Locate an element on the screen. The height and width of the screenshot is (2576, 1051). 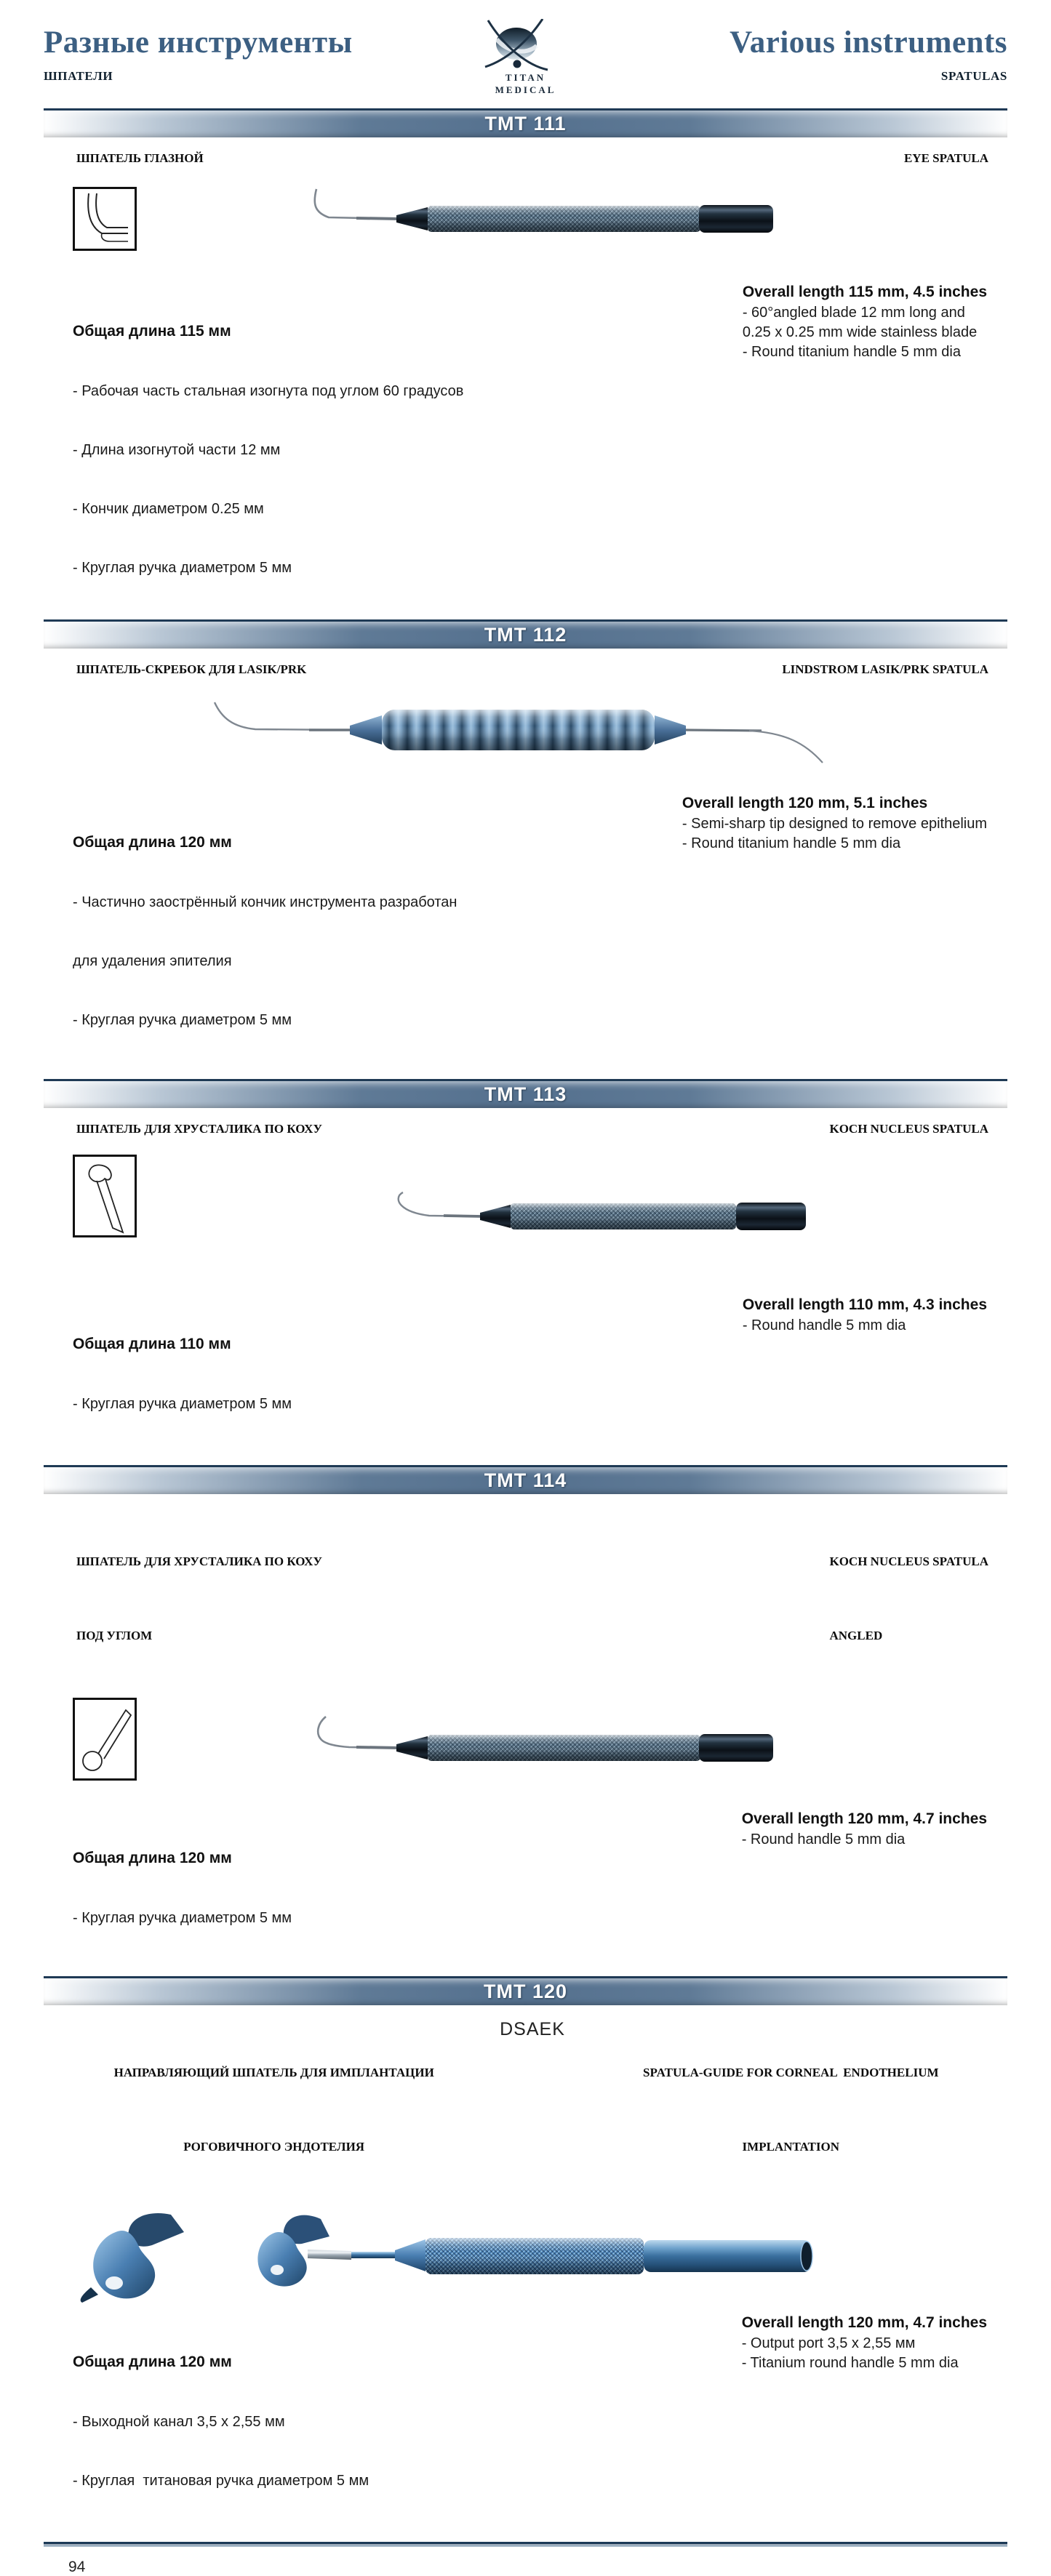
desc-title: Общая длина 115 мм is located at coordinates (152, 331).